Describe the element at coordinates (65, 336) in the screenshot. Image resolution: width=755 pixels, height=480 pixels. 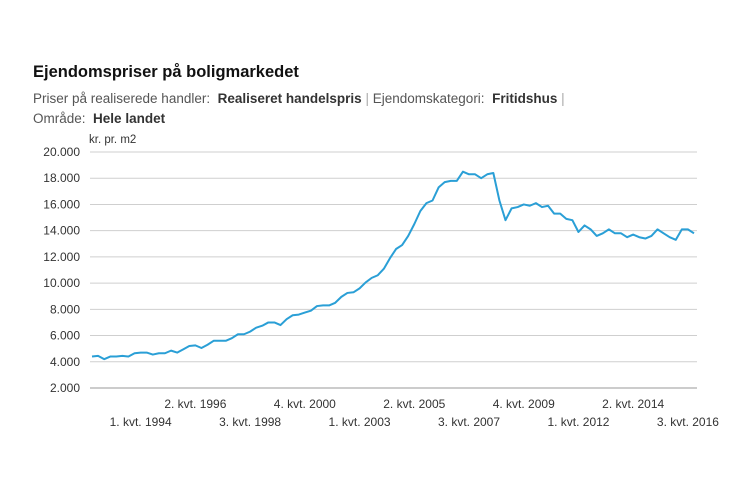
I see `y-tick-label: 6.000` at that location.